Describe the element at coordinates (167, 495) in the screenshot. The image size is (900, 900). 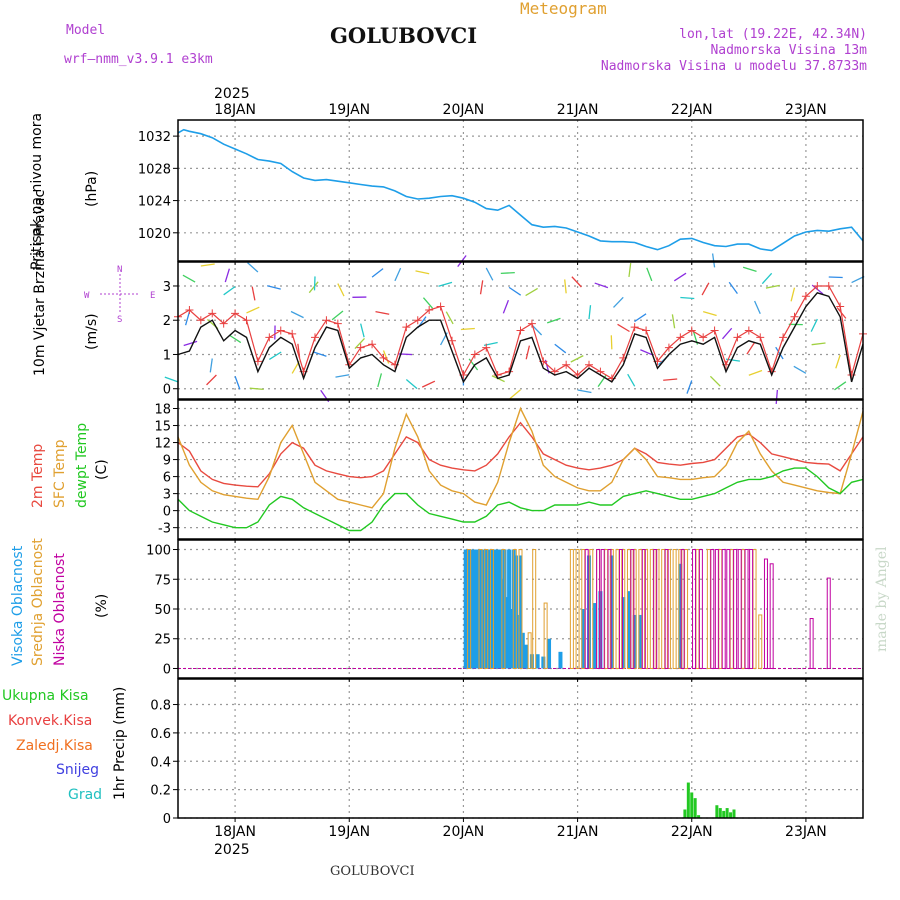
I see `y-tick-label: 3` at that location.